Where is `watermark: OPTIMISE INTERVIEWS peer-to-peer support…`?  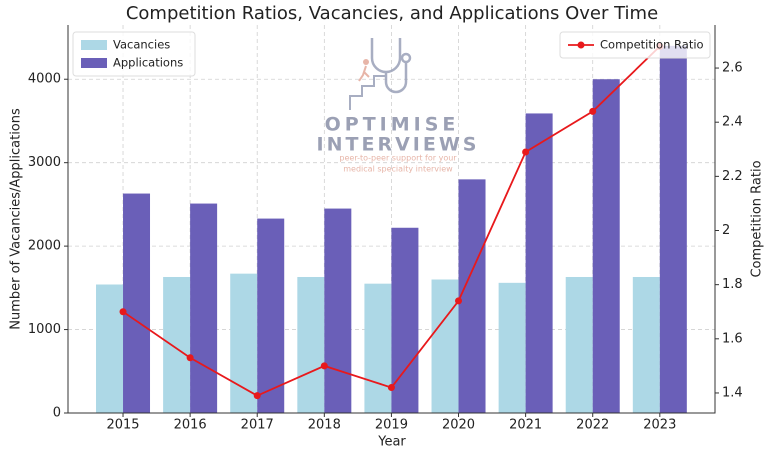
watermark: OPTIMISE INTERVIEWS peer-to-peer support… is located at coordinates (398, 106).